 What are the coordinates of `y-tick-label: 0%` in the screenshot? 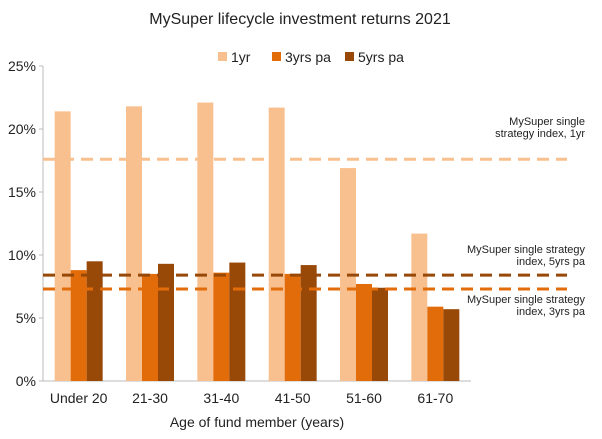 It's located at (26, 381).